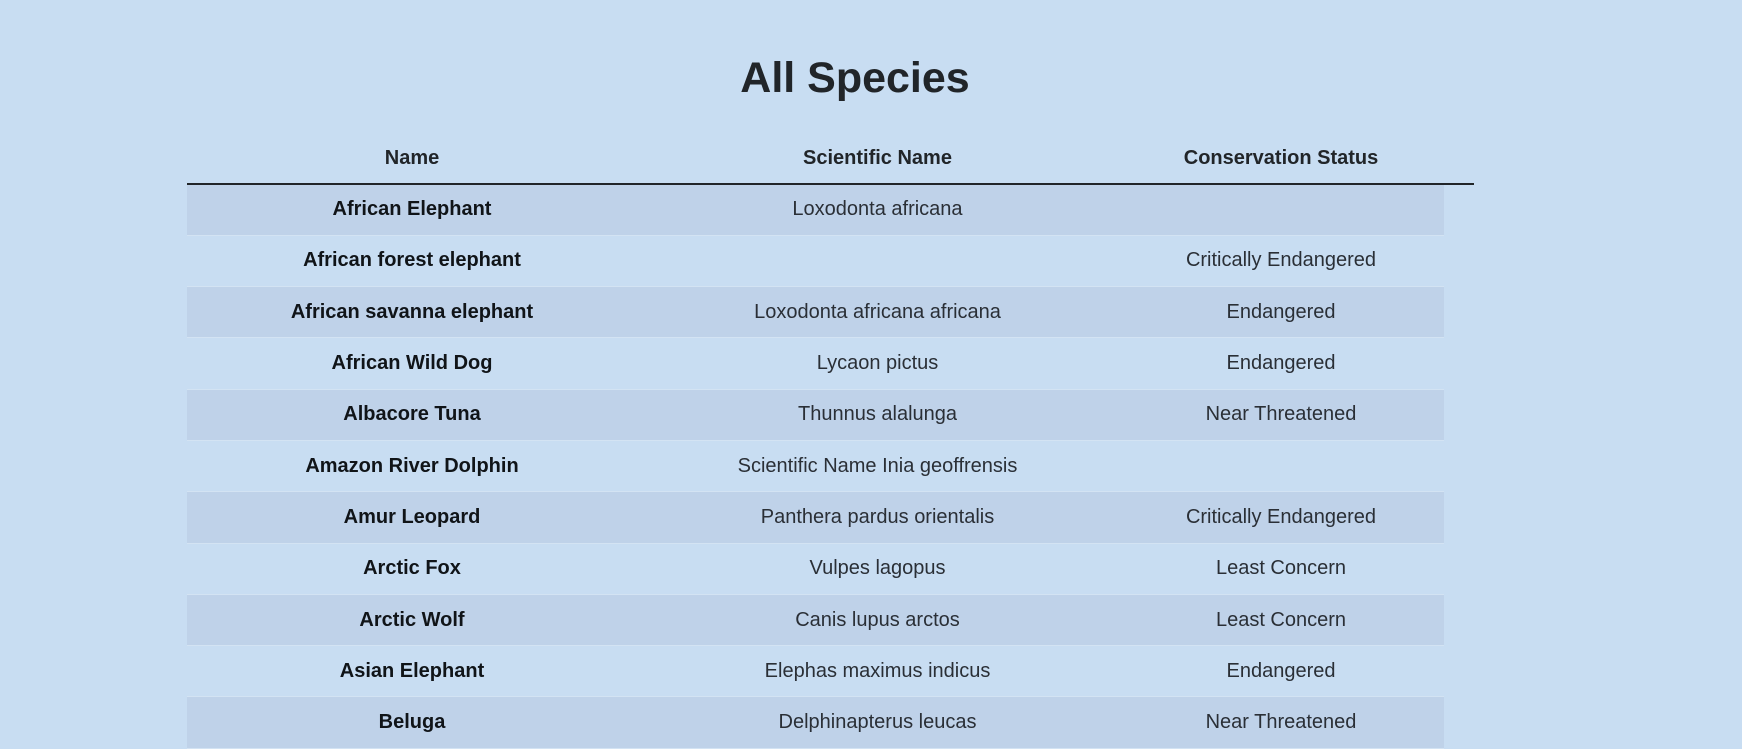 This screenshot has height=749, width=1742. Describe the element at coordinates (877, 363) in the screenshot. I see `scientific-name: Lycaon pictus` at that location.